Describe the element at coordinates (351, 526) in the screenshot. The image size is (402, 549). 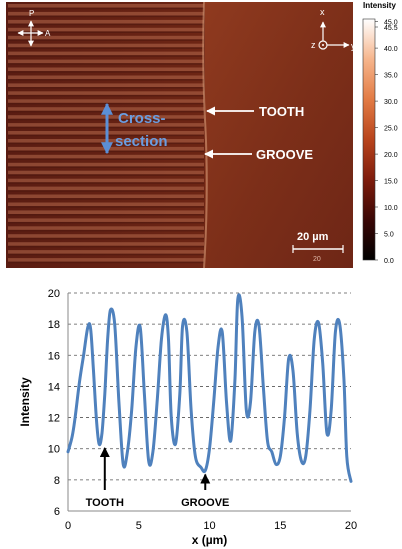
I see `x-tick-label: 20` at that location.